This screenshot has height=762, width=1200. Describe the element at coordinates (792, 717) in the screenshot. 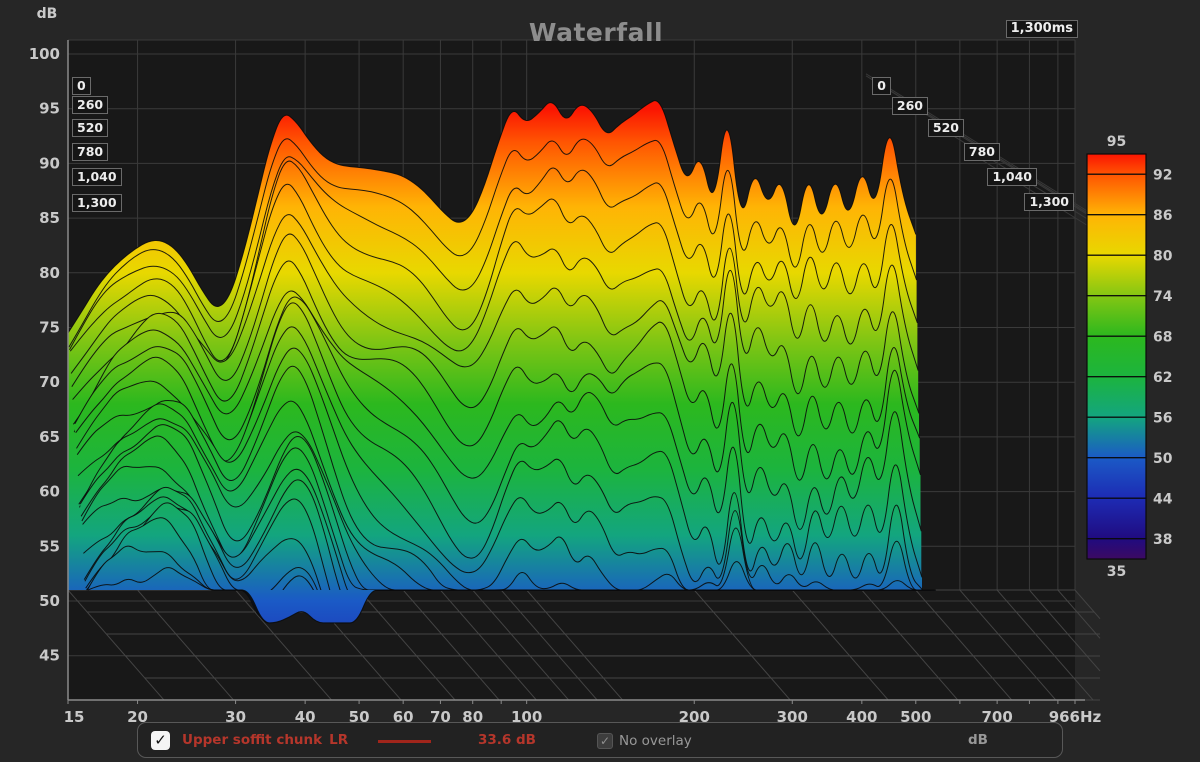

I see `x-tick-label: 300` at that location.